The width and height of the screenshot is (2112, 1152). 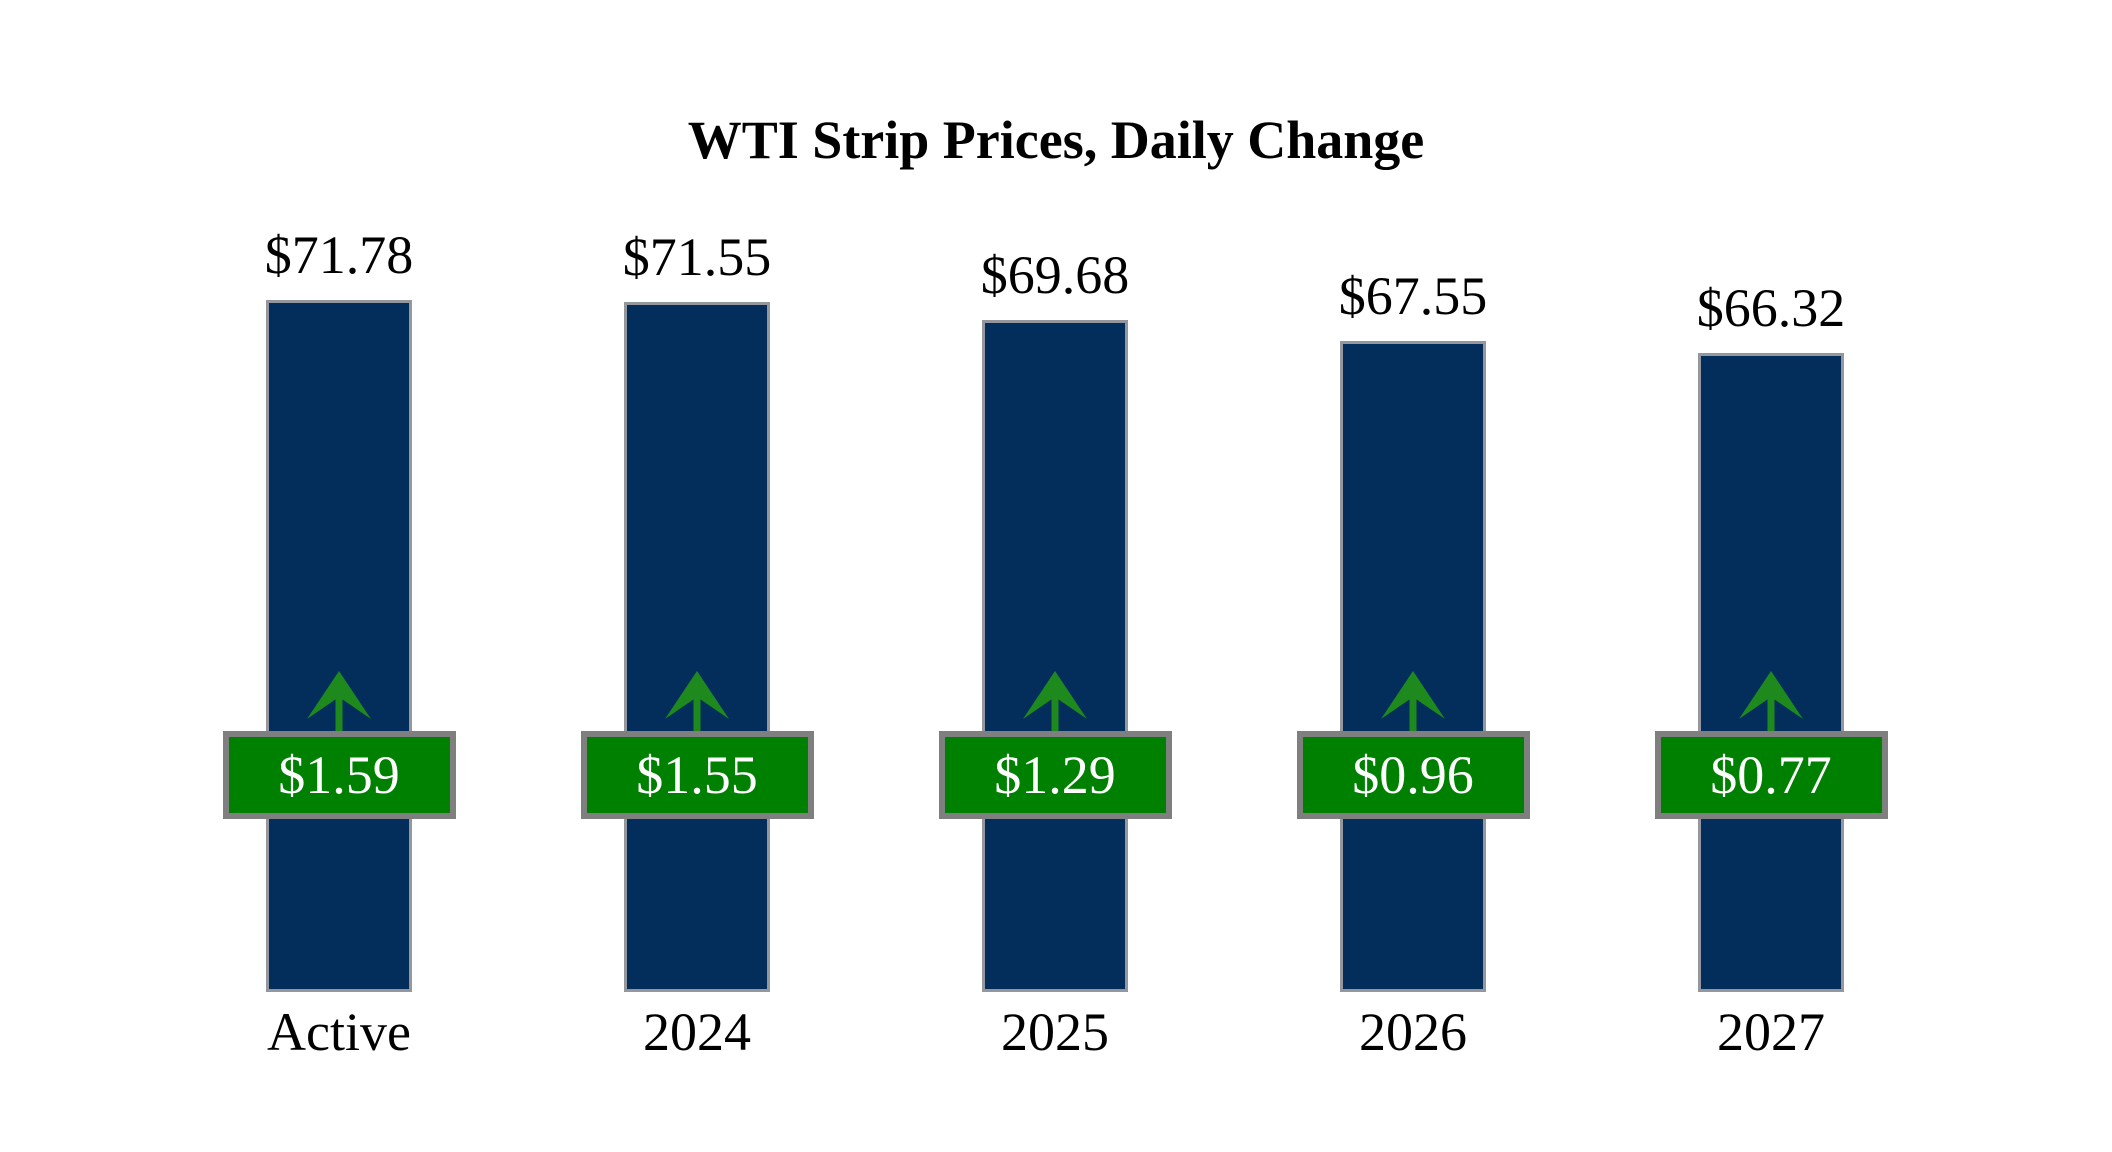 I want to click on daily-change-label: $1.55, so click(x=697, y=775).